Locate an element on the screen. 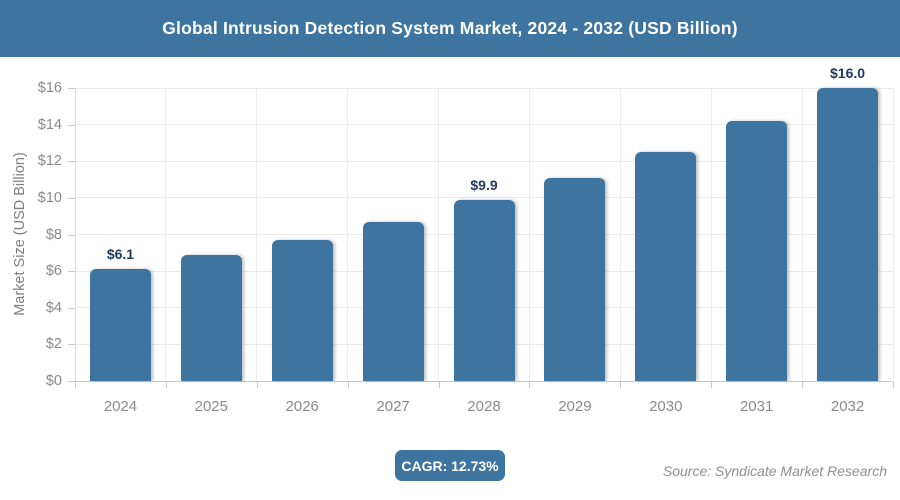  x-tick-label-2024: 2024 is located at coordinates (120, 406).